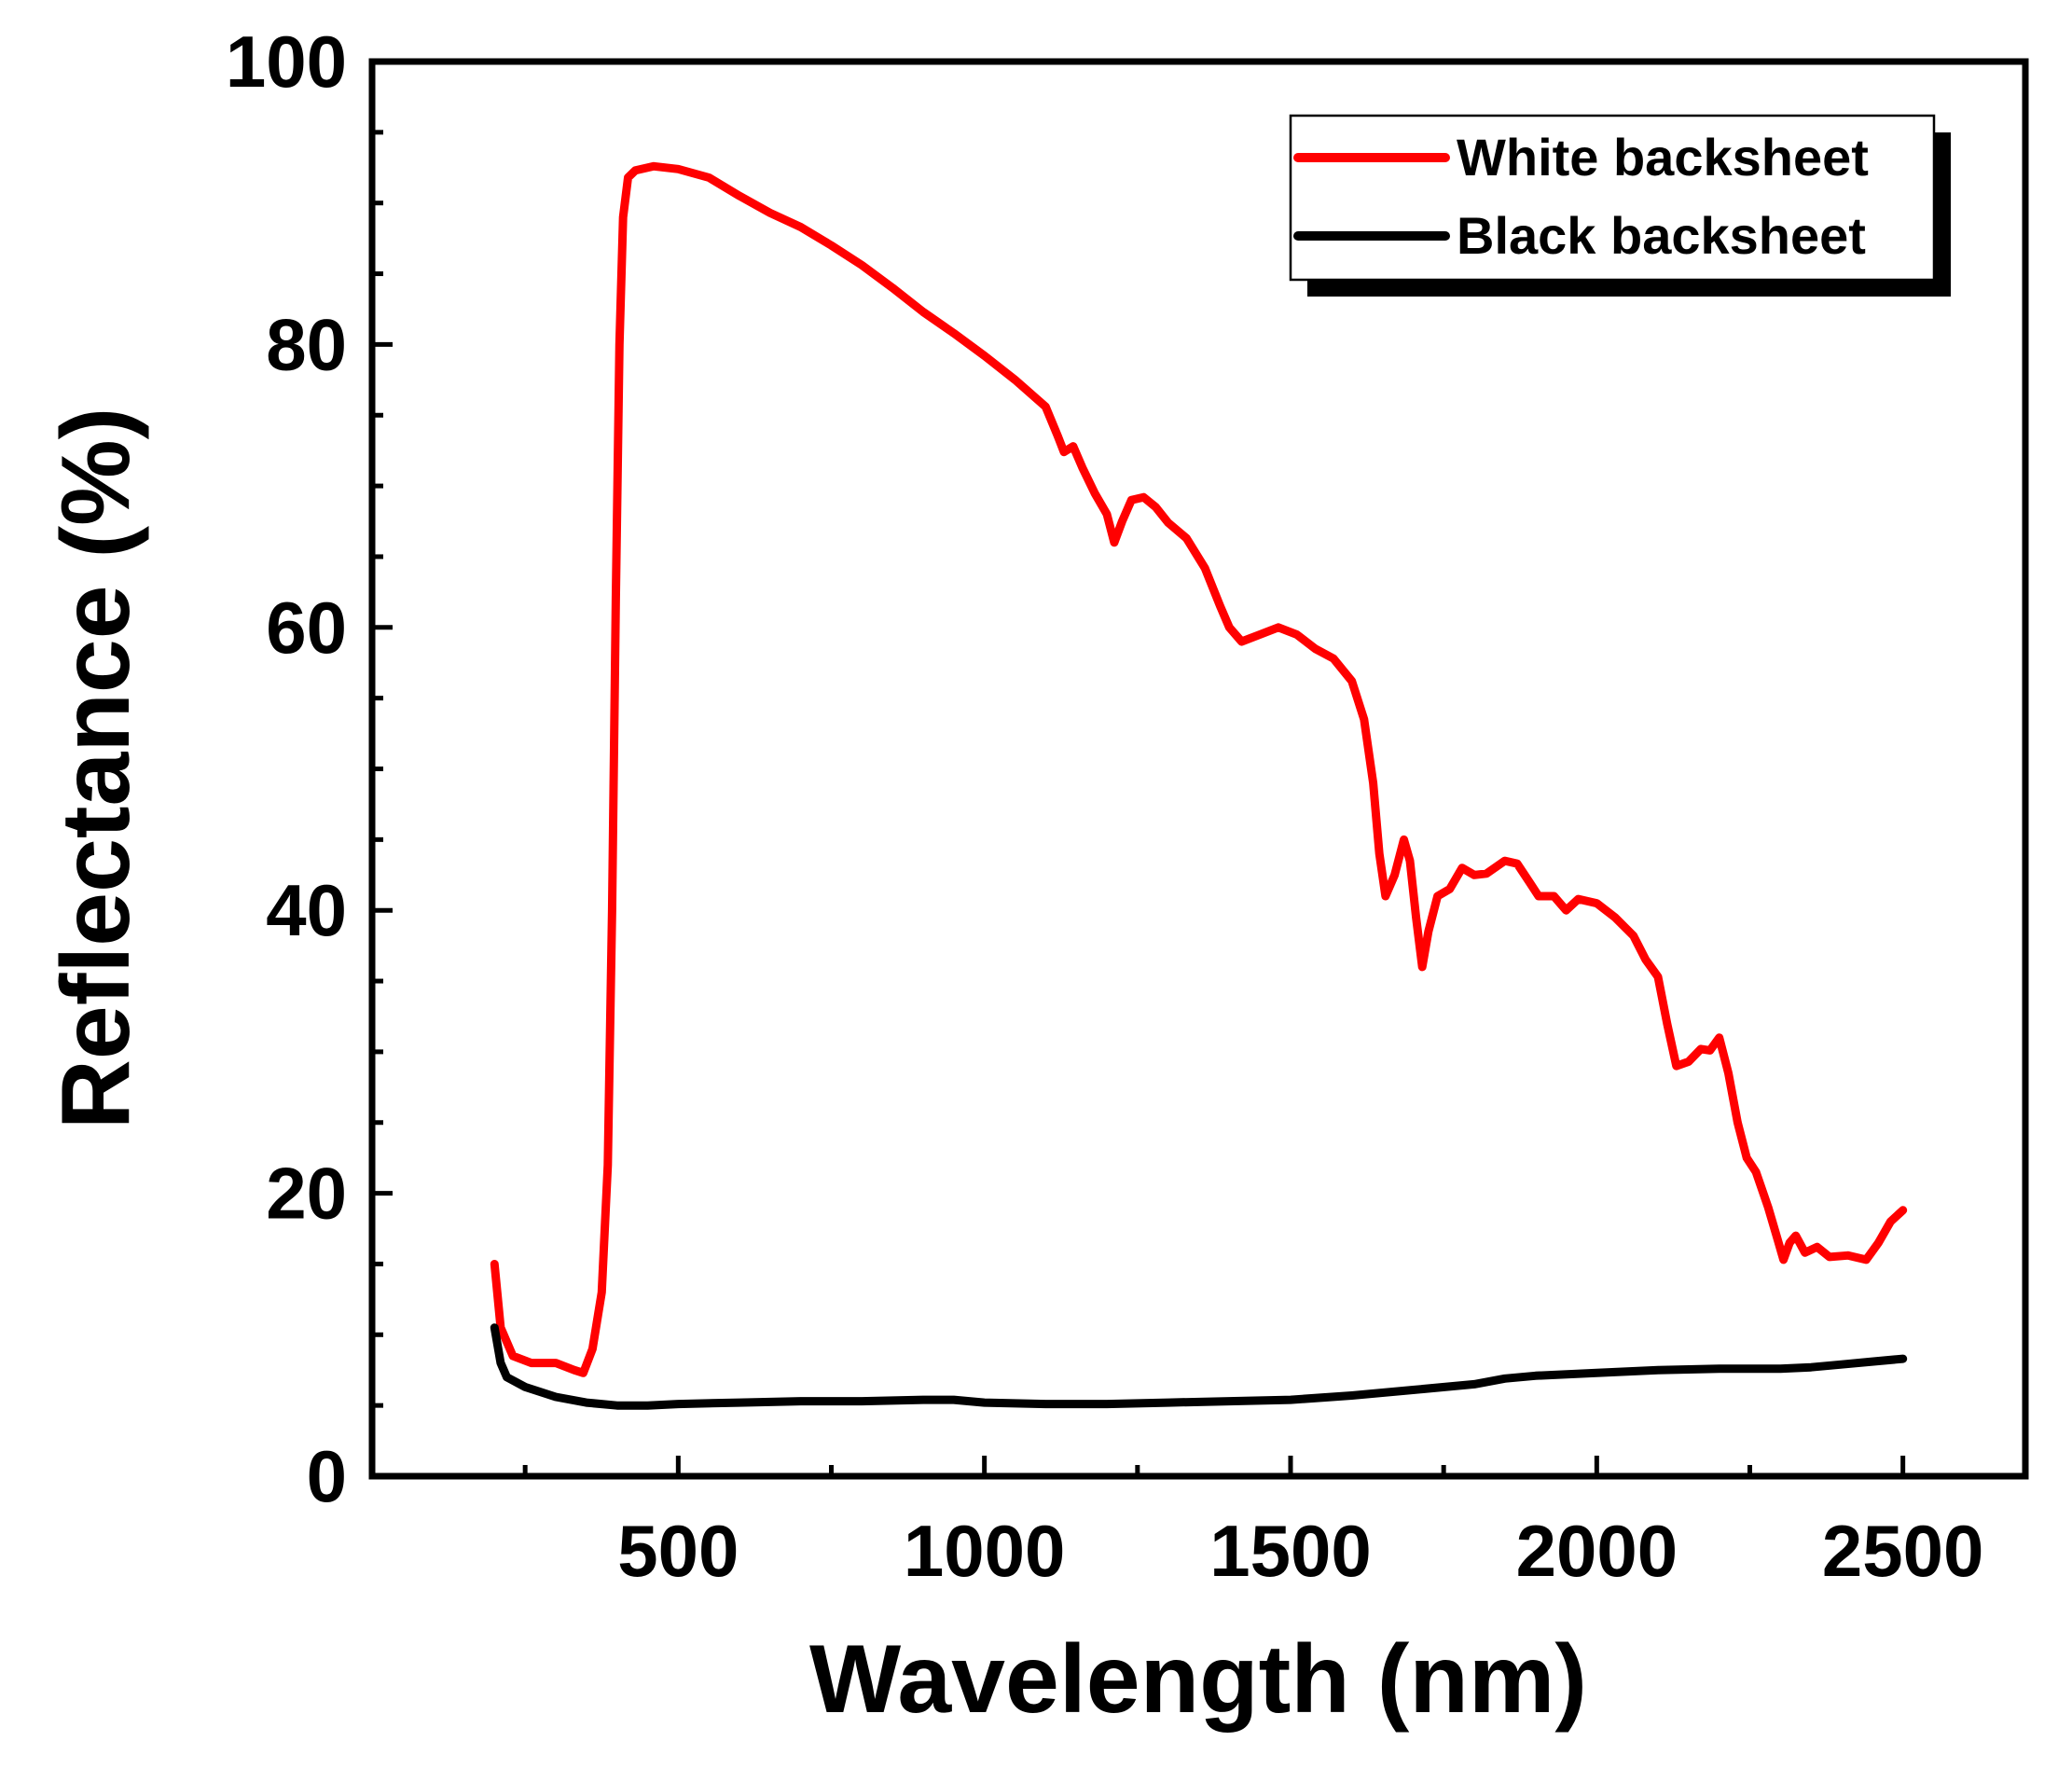 This screenshot has width=2072, height=1769. I want to click on x-tick-label-500: 500, so click(678, 1551).